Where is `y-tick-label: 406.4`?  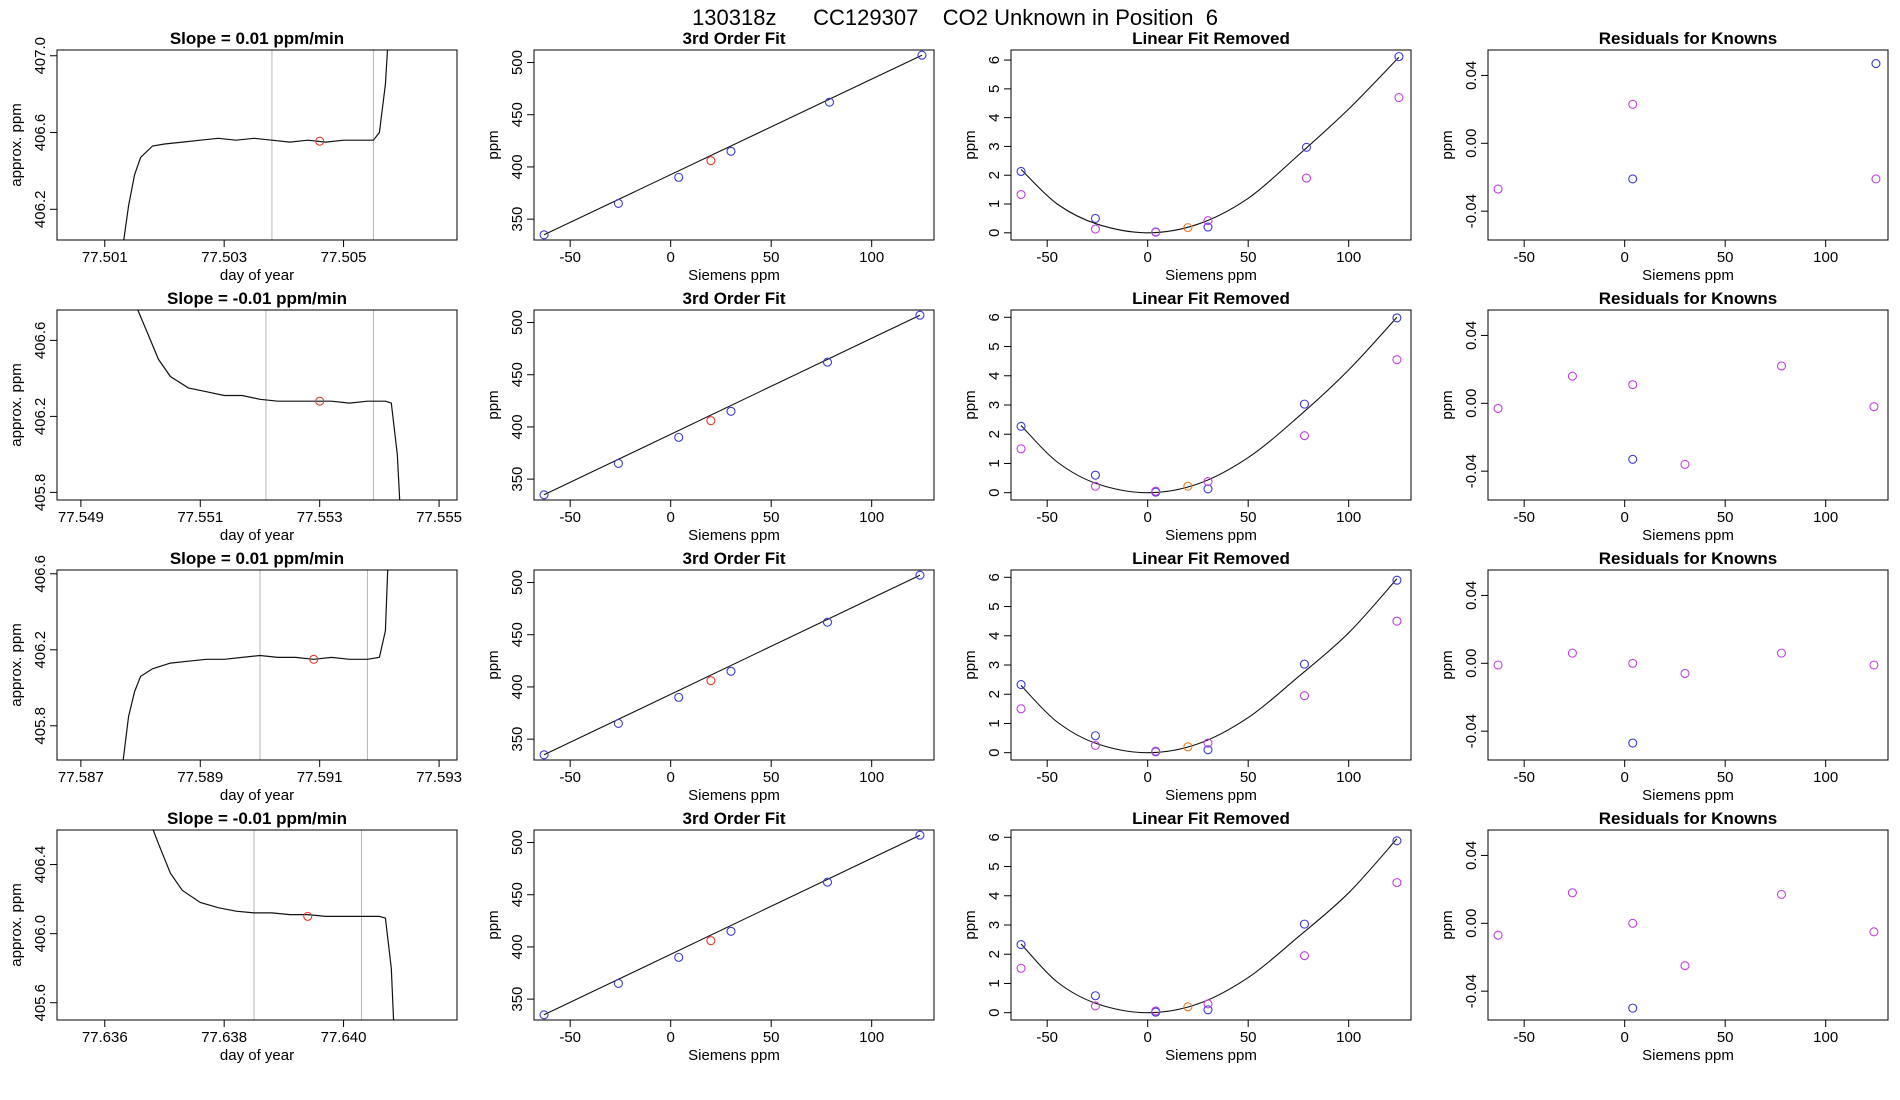 y-tick-label: 406.4 is located at coordinates (40, 865).